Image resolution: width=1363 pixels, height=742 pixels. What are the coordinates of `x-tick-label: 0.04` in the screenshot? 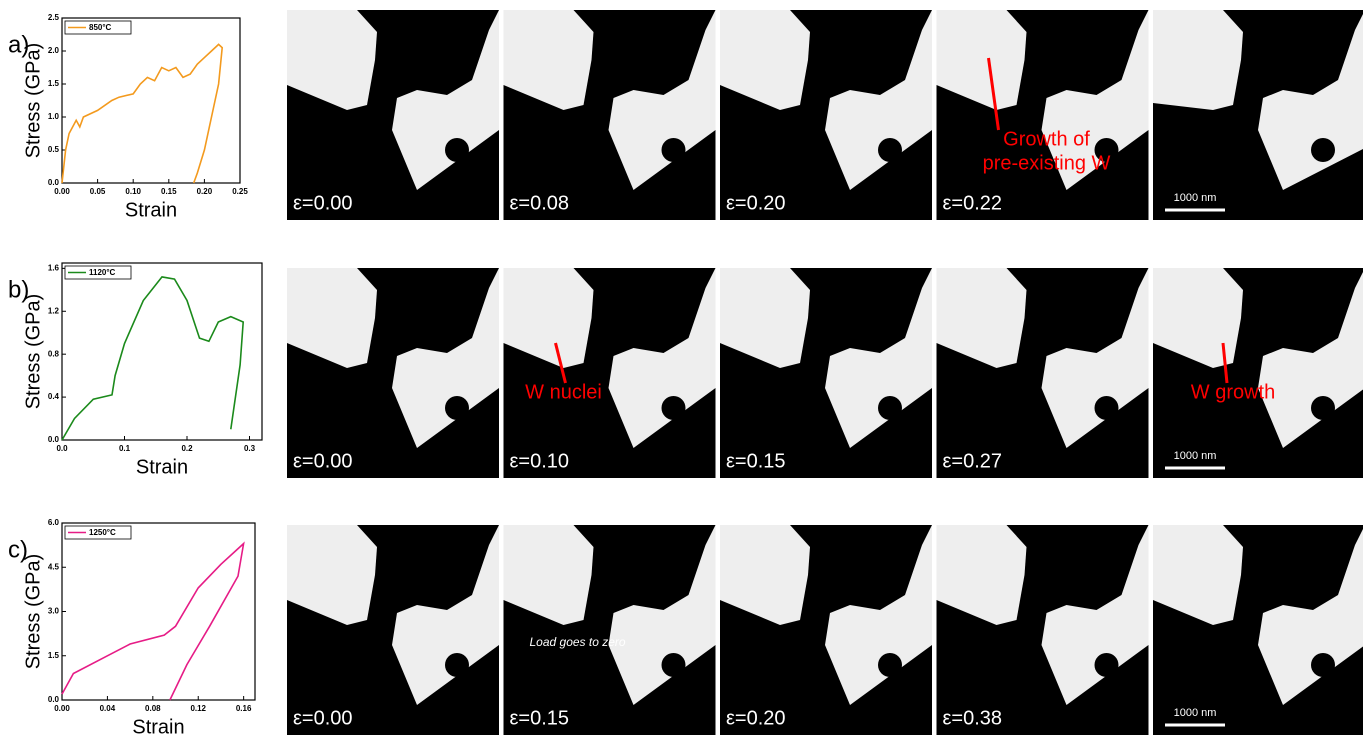 It's located at (108, 708).